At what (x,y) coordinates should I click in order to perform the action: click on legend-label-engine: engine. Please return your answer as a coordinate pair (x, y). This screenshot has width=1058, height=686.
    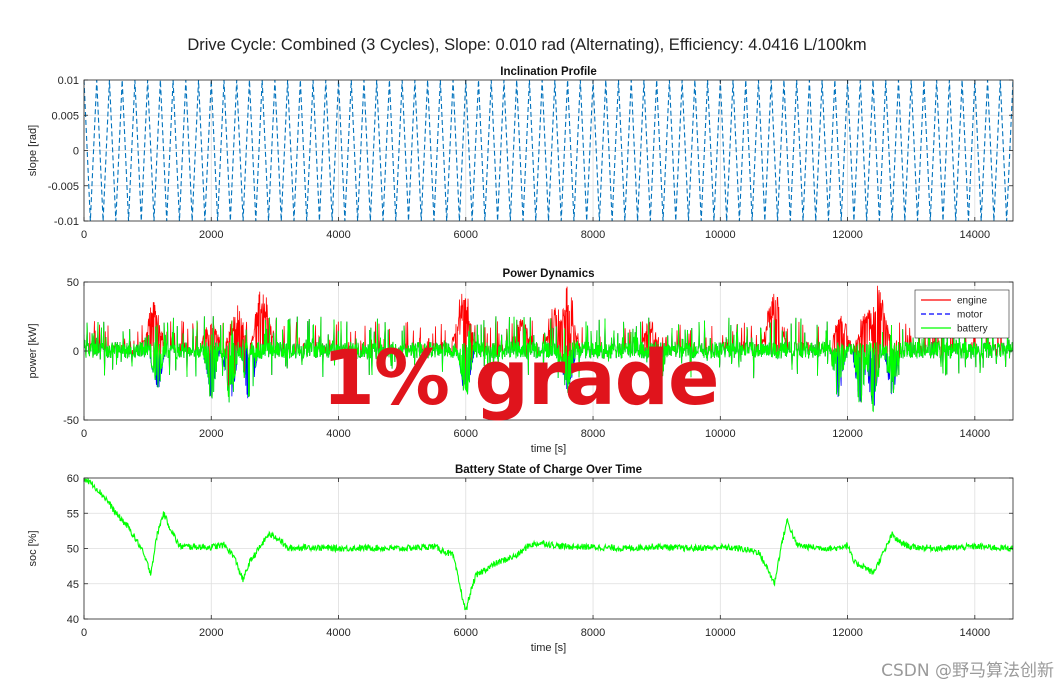
    Looking at the image, I should click on (972, 301).